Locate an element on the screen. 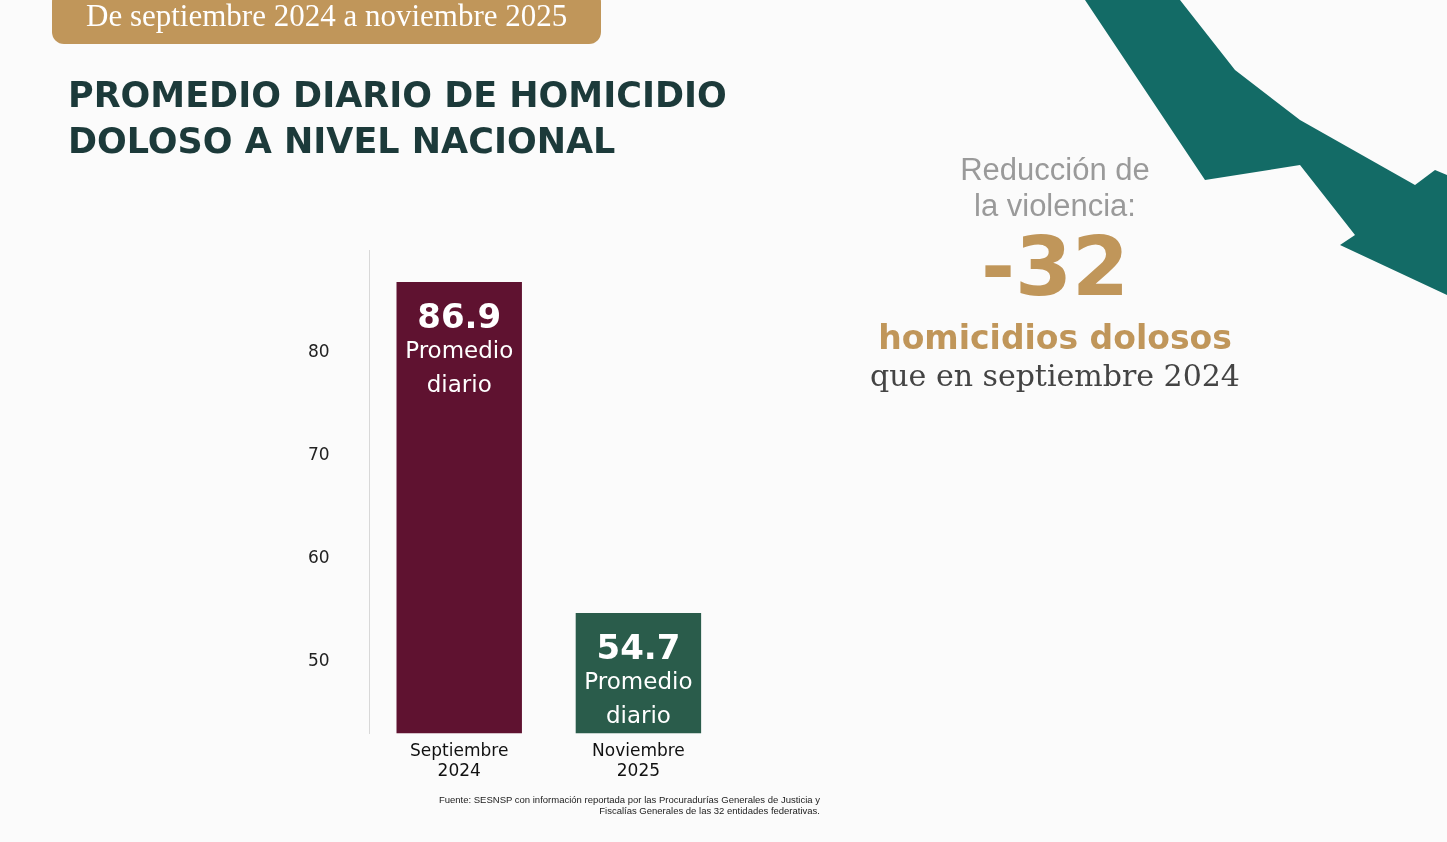 Image resolution: width=1447 pixels, height=842 pixels. data-label: 86.9 is located at coordinates (459, 316).